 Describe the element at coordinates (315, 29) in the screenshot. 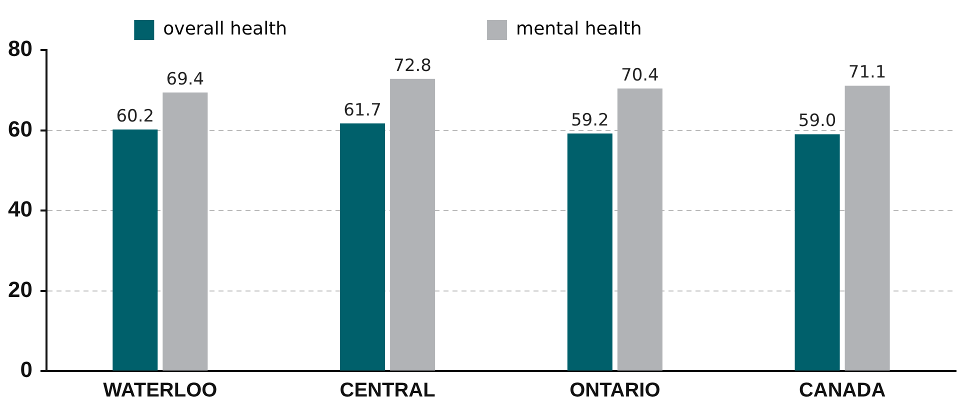

I see `legend-label: overall health` at that location.